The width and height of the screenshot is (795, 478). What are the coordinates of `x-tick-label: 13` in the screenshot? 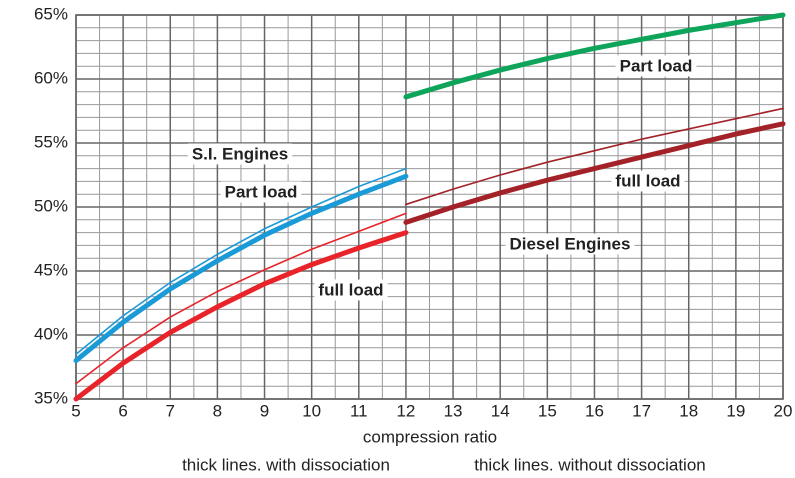 It's located at (453, 410).